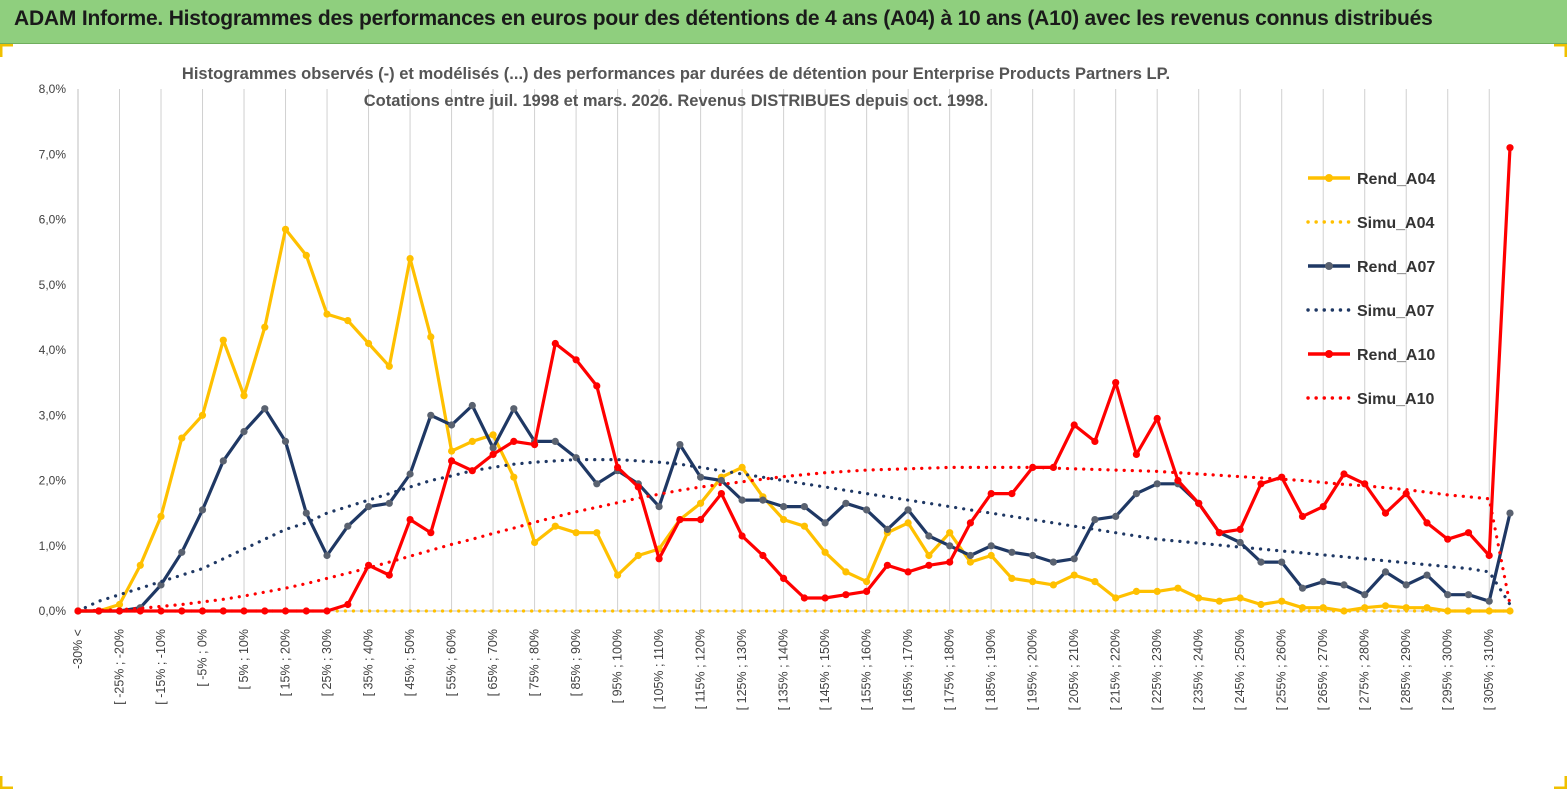  Describe the element at coordinates (825, 669) in the screenshot. I see `x-tick-label: [ 145% ; 150%` at that location.